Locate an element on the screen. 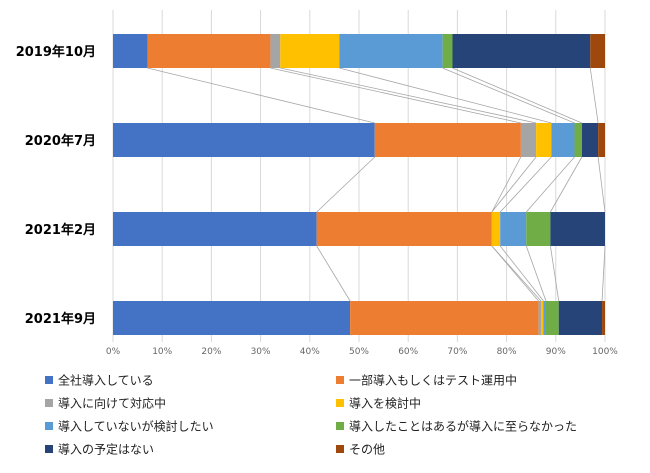  tick-label: 30% is located at coordinates (261, 352).